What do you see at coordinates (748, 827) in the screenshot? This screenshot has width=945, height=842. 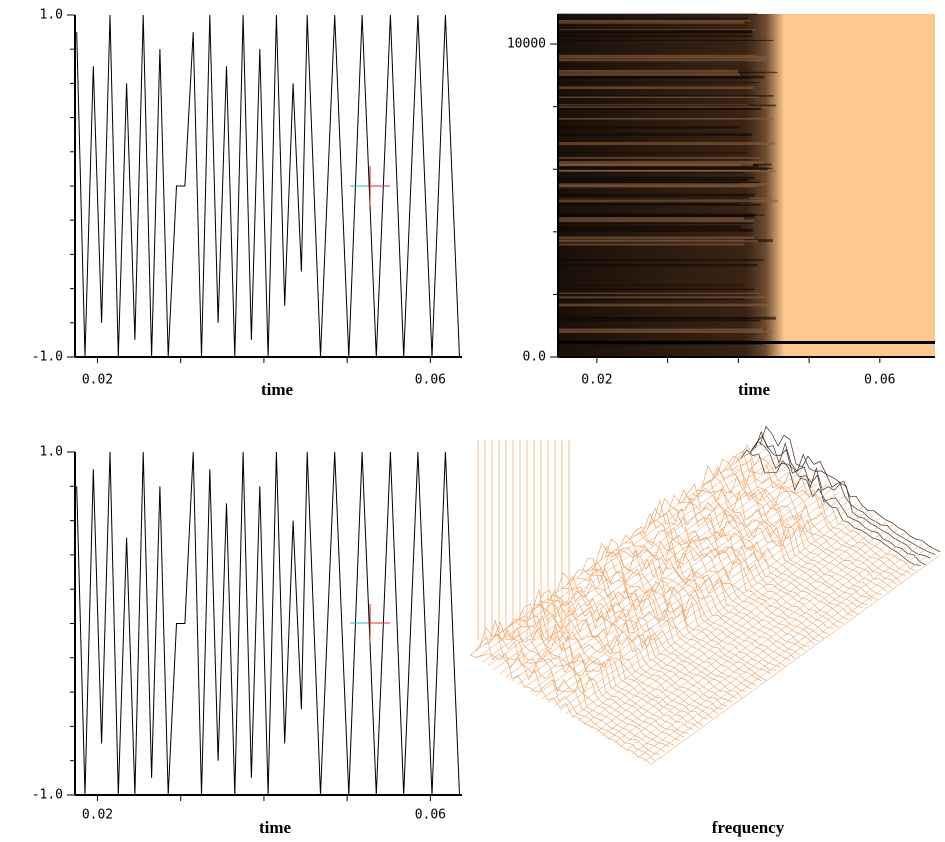 I see `x-axis-label: frequency` at bounding box center [748, 827].